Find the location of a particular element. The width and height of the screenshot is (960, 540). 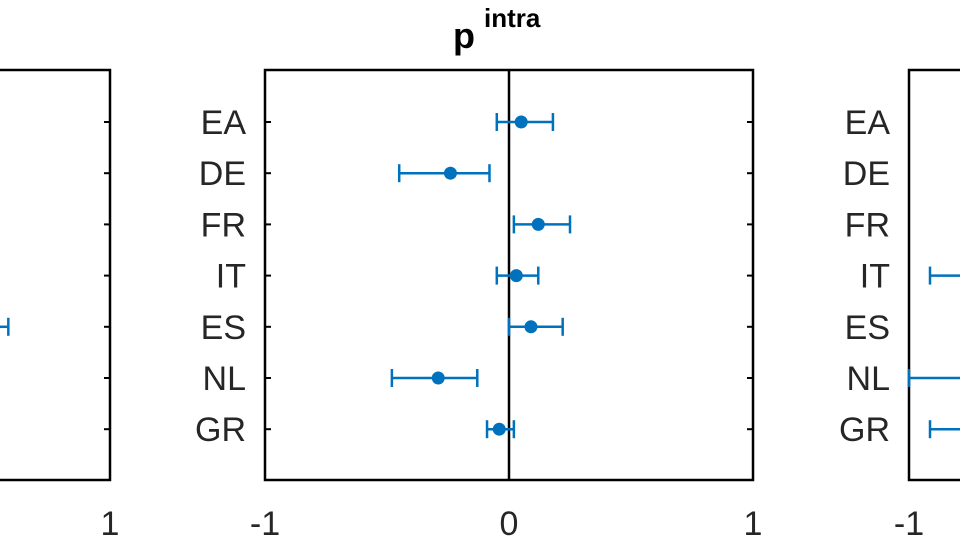

center-x-tick-labels: -1 0 1 is located at coordinates (506, 522).